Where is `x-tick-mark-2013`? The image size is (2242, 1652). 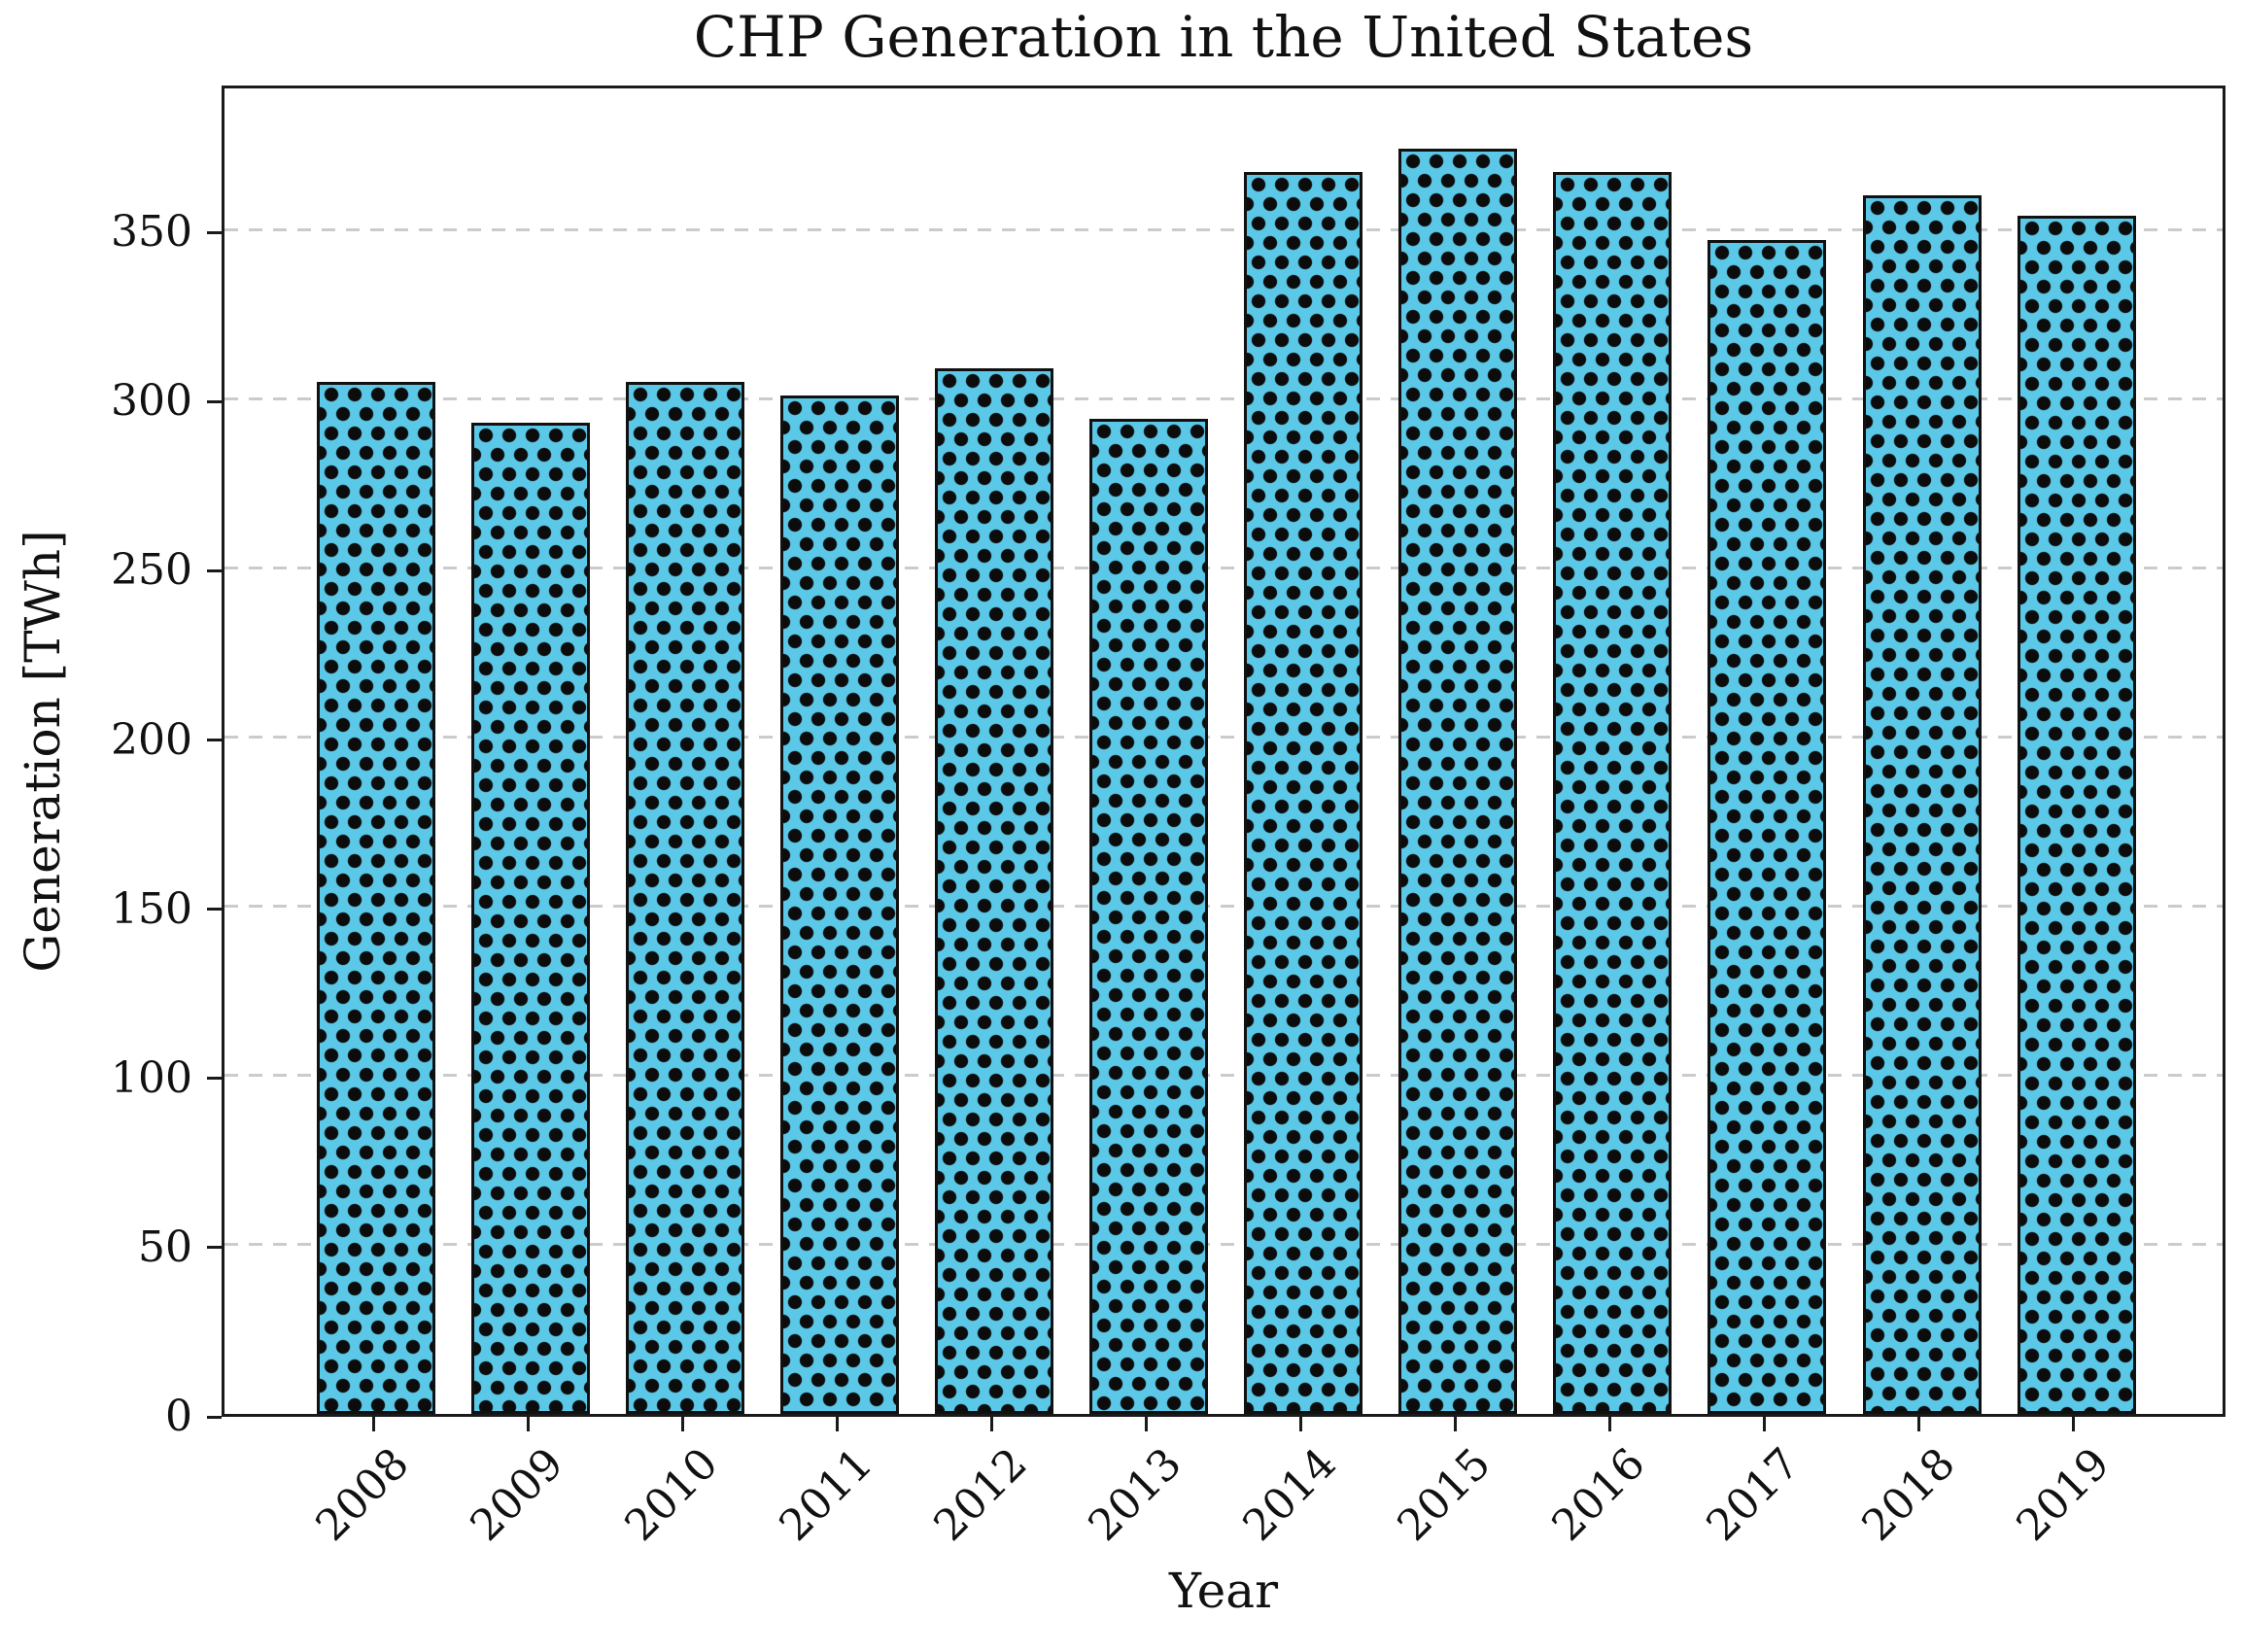 x-tick-mark-2013 is located at coordinates (1146, 1424).